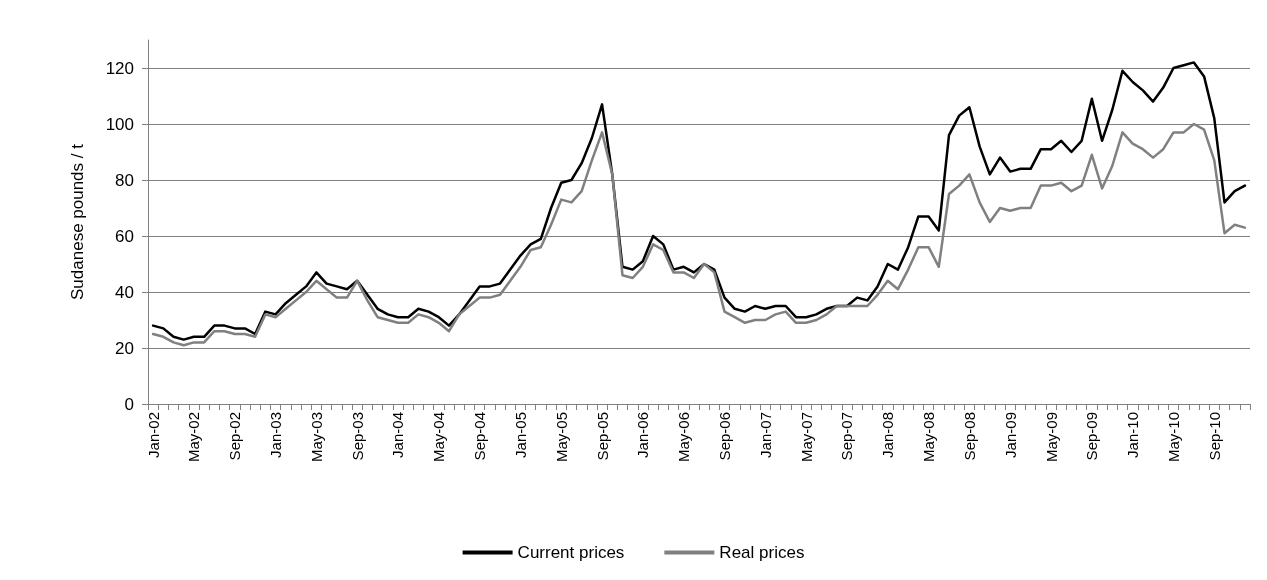 The image size is (1267, 580). Describe the element at coordinates (119, 124) in the screenshot. I see `y-tick-label: 100` at that location.